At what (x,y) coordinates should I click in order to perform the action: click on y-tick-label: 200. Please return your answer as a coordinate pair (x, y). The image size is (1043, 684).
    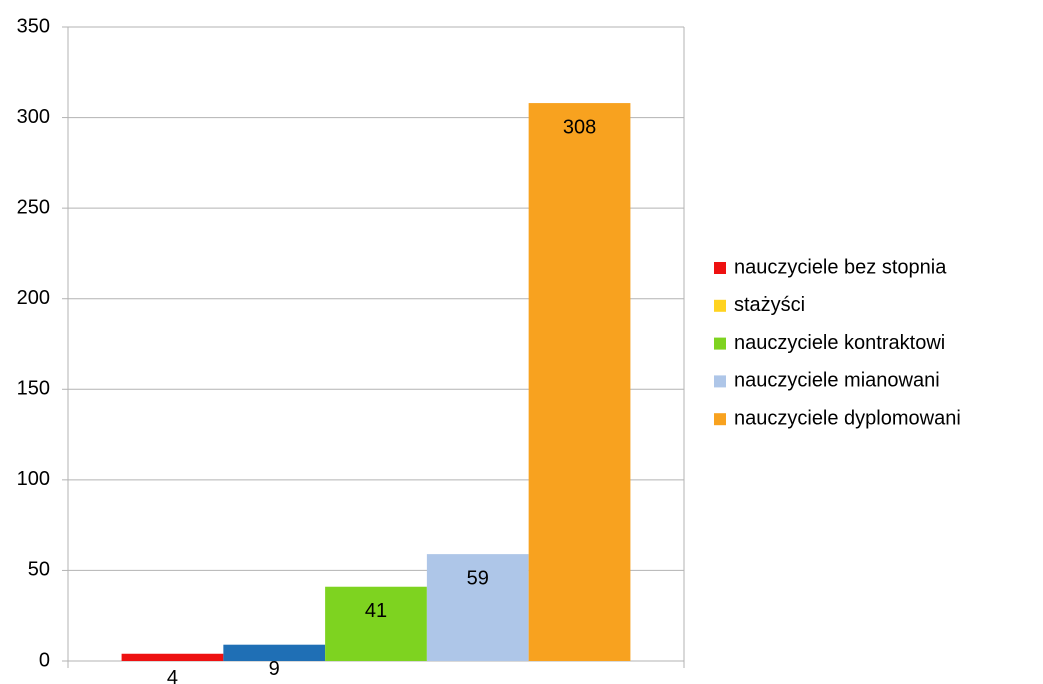
    Looking at the image, I should click on (33, 298).